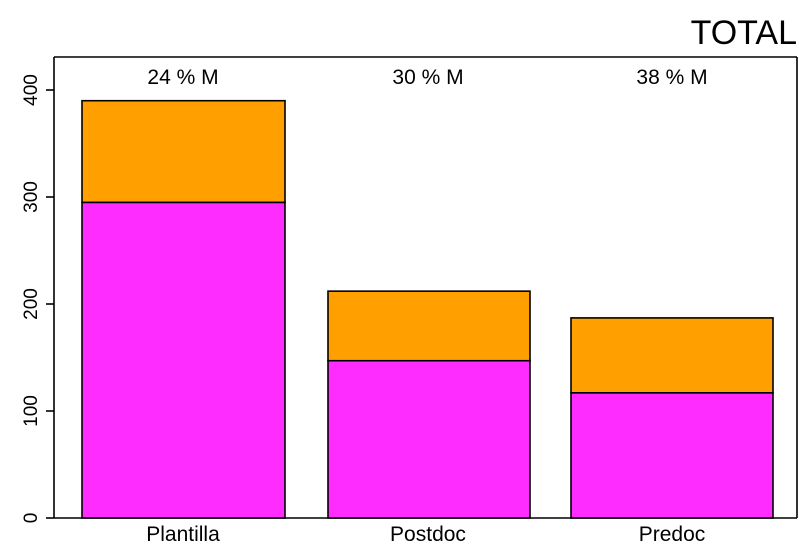 The width and height of the screenshot is (799, 546). What do you see at coordinates (182, 77) in the screenshot?
I see `annotation-plantilla: 24 % M` at bounding box center [182, 77].